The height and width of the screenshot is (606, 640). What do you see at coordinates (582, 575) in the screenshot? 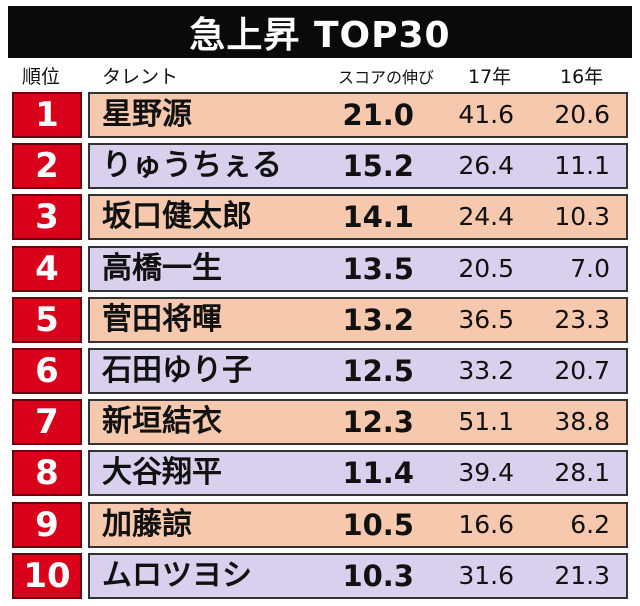
I see `score-2016: 21.3` at bounding box center [582, 575].